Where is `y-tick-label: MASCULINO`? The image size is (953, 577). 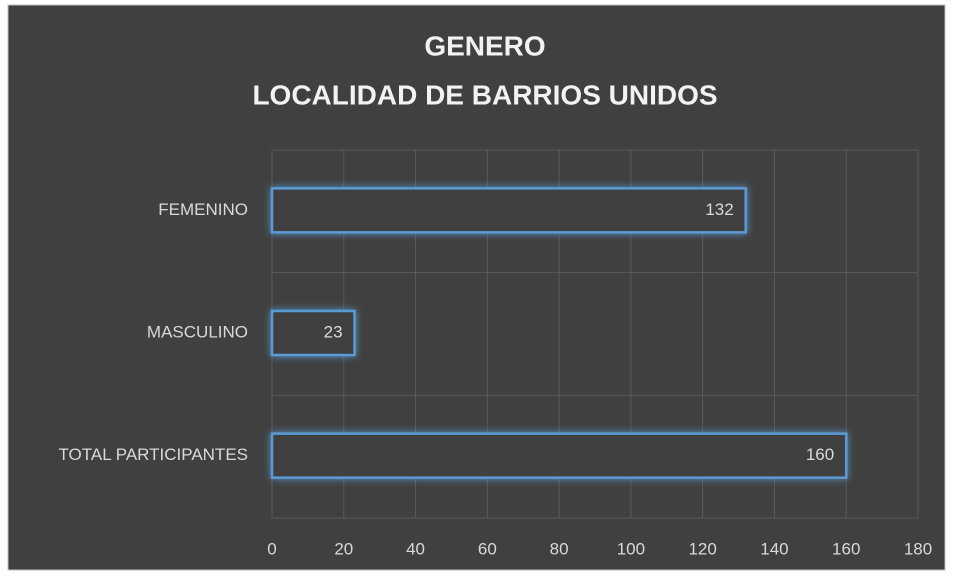
y-tick-label: MASCULINO is located at coordinates (197, 331).